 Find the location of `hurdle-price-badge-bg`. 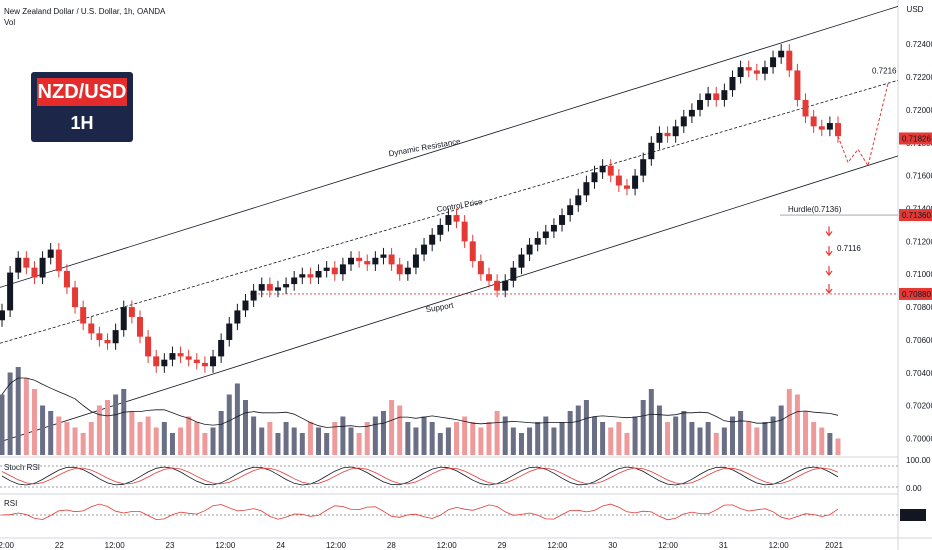

hurdle-price-badge-bg is located at coordinates (915, 215).